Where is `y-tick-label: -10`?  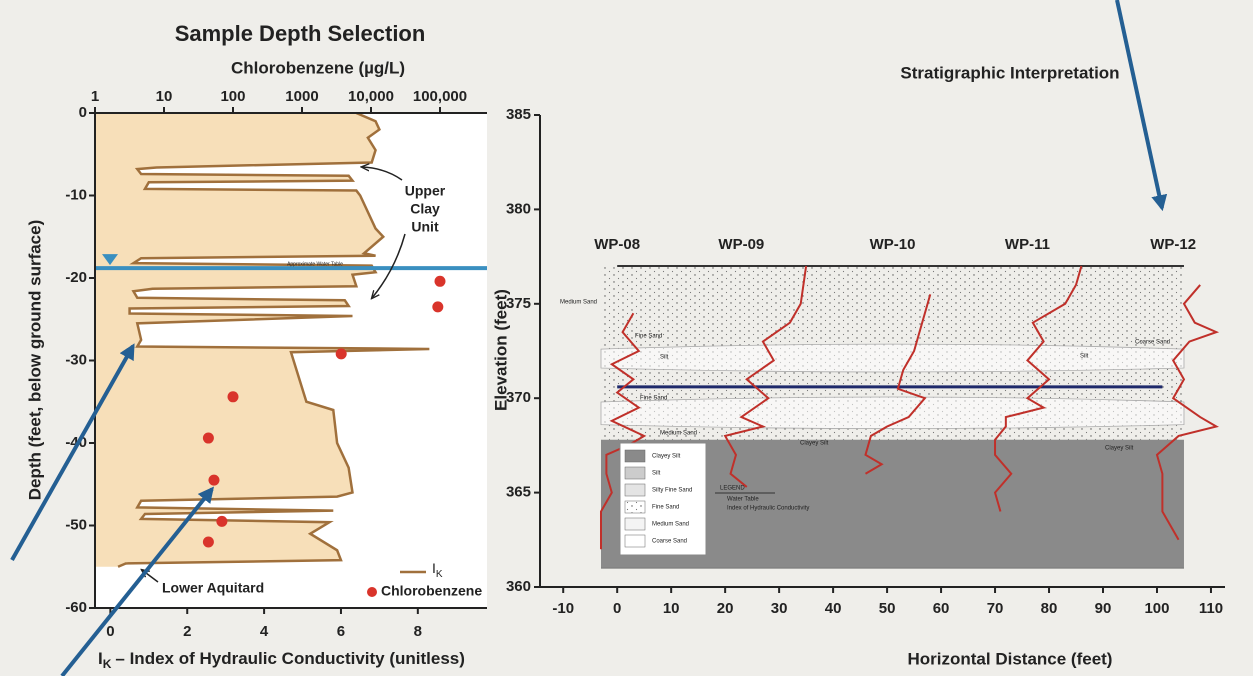
y-tick-label: -10 is located at coordinates (76, 194).